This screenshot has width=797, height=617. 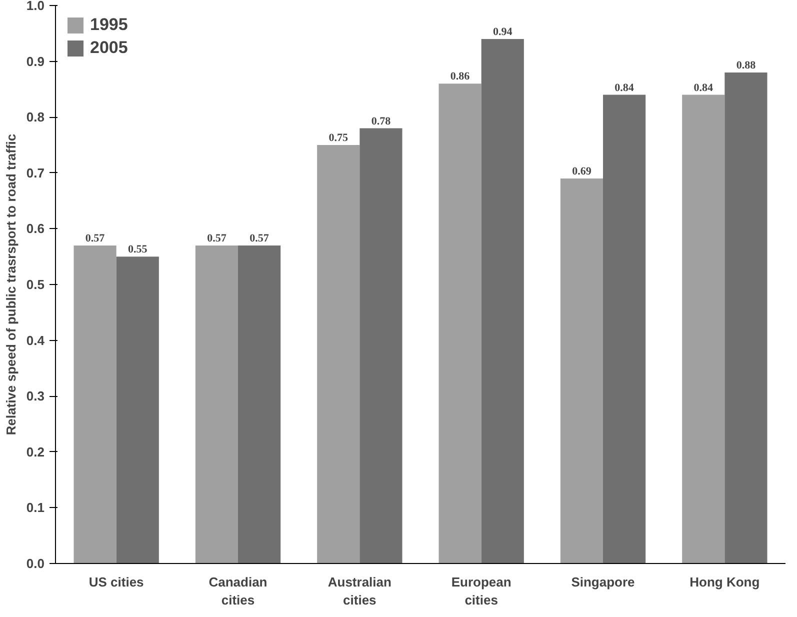 I want to click on y-tick-label: 0.9, so click(x=35, y=61).